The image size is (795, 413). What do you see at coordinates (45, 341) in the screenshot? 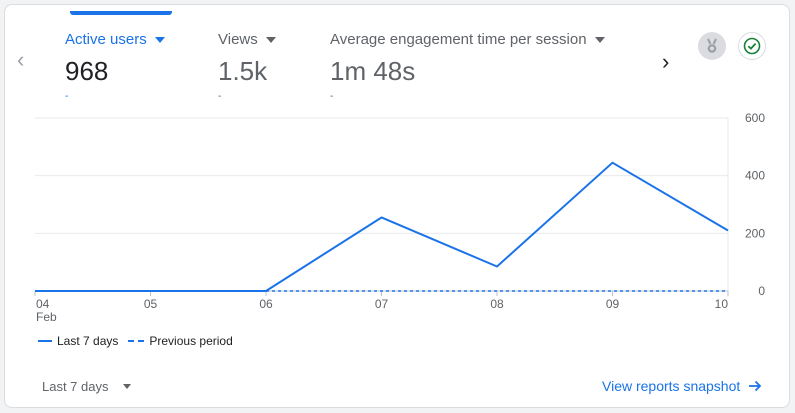
I see `legend-swatch-solid` at bounding box center [45, 341].